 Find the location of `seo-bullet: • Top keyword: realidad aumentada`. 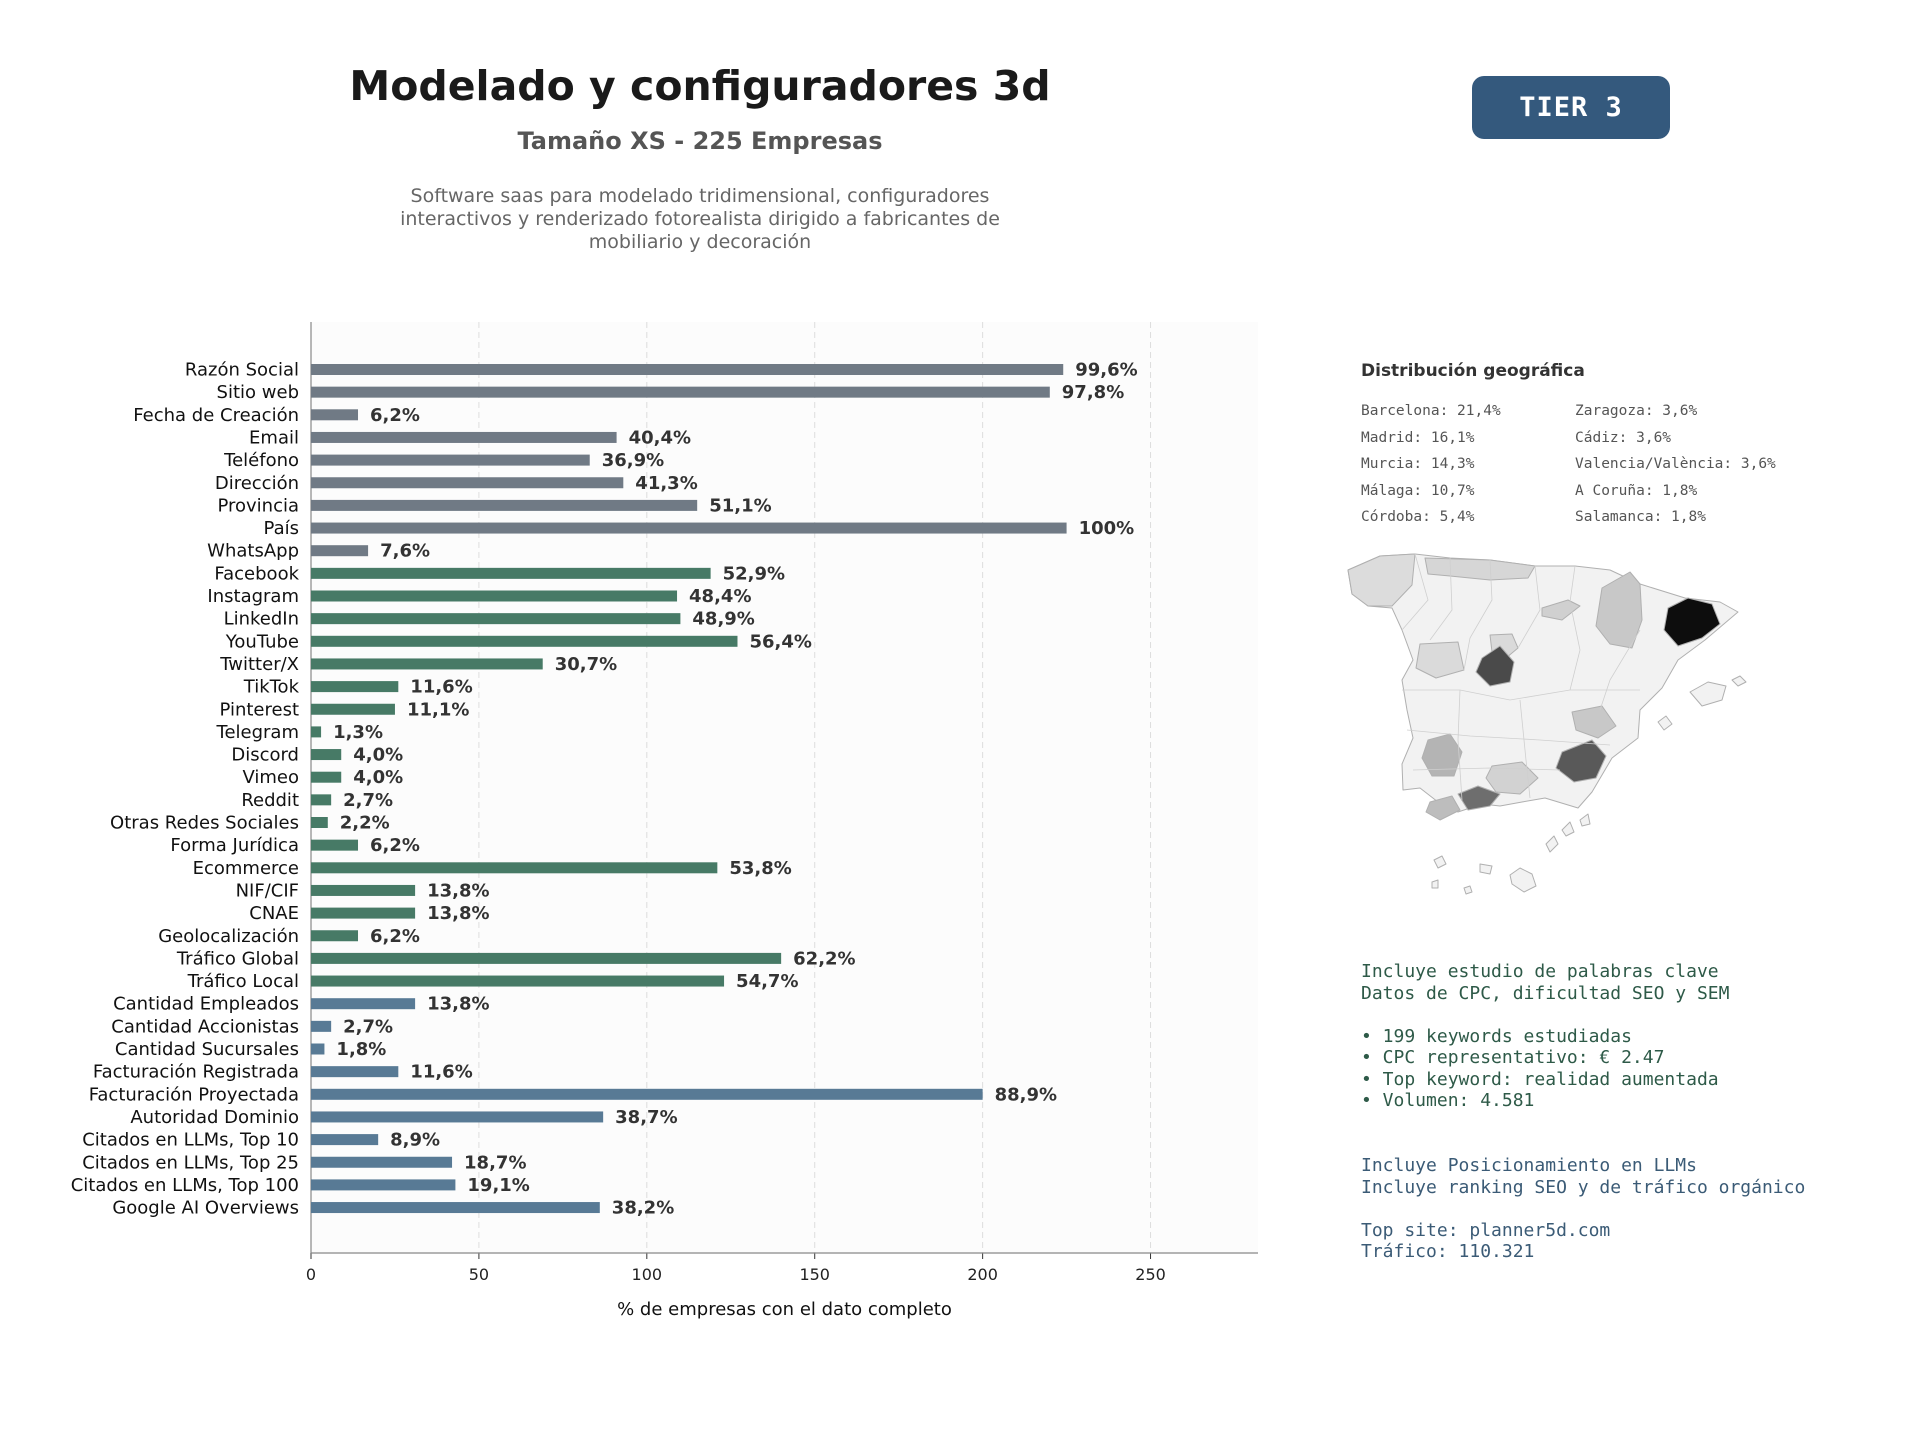

seo-bullet: • Top keyword: realidad aumentada is located at coordinates (1540, 1079).